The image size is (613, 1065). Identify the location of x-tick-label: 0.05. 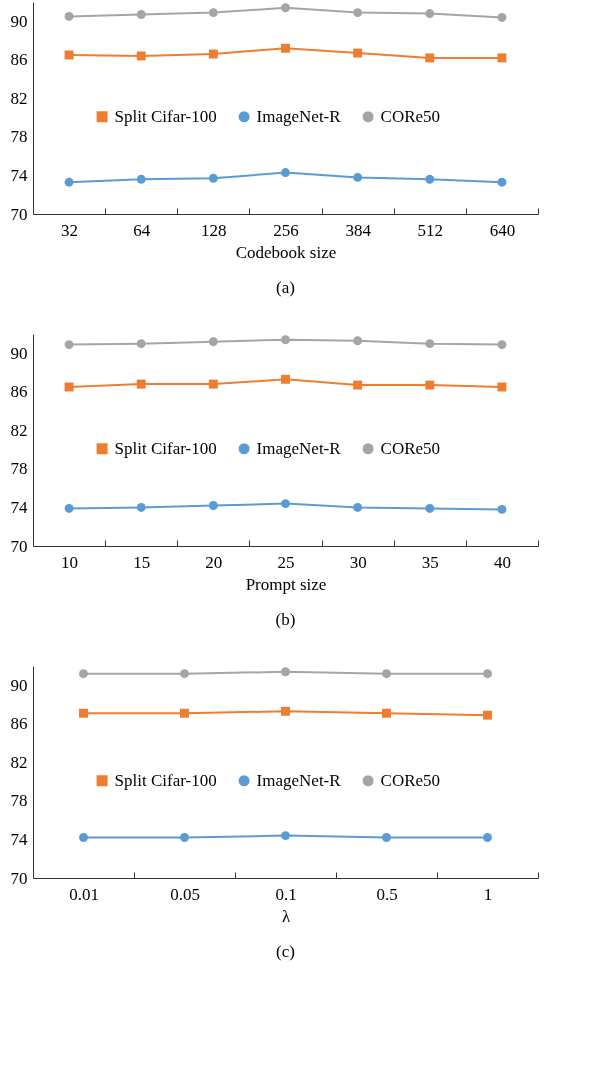
(185, 894).